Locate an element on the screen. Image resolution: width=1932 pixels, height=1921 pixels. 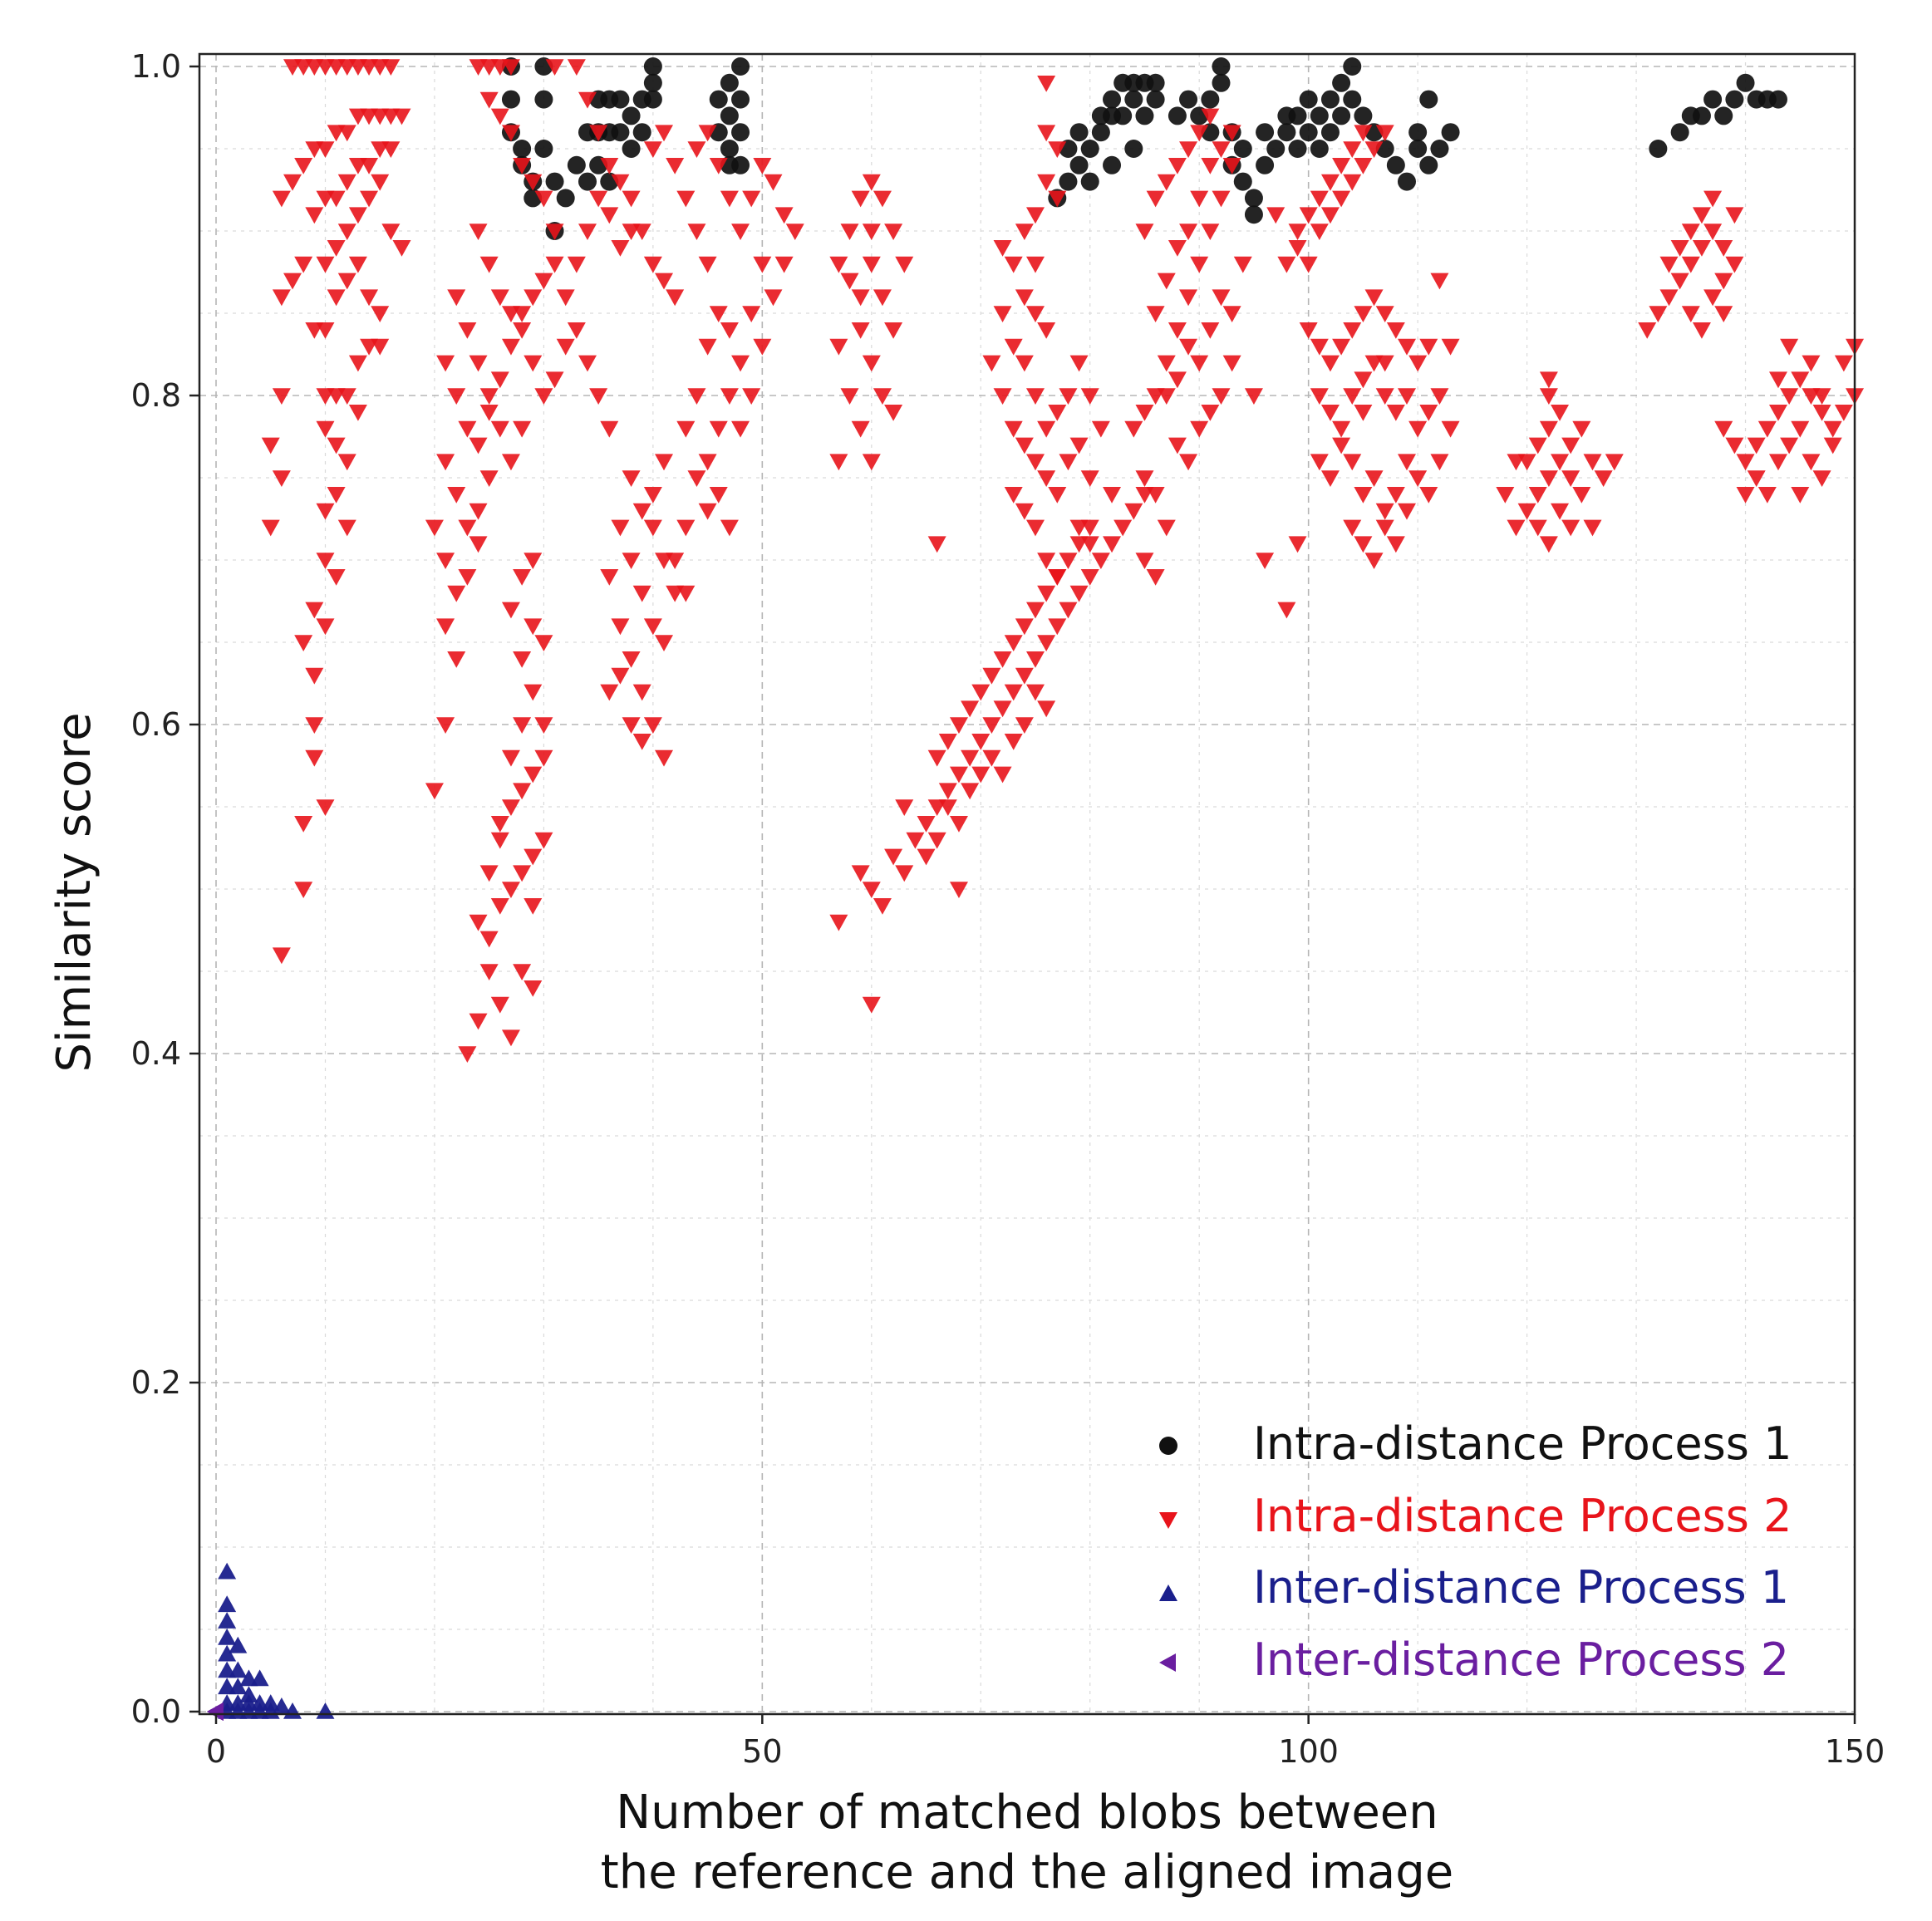
legend-label-inter-process-2: Inter-distance Process 2 is located at coordinates (1521, 1660).